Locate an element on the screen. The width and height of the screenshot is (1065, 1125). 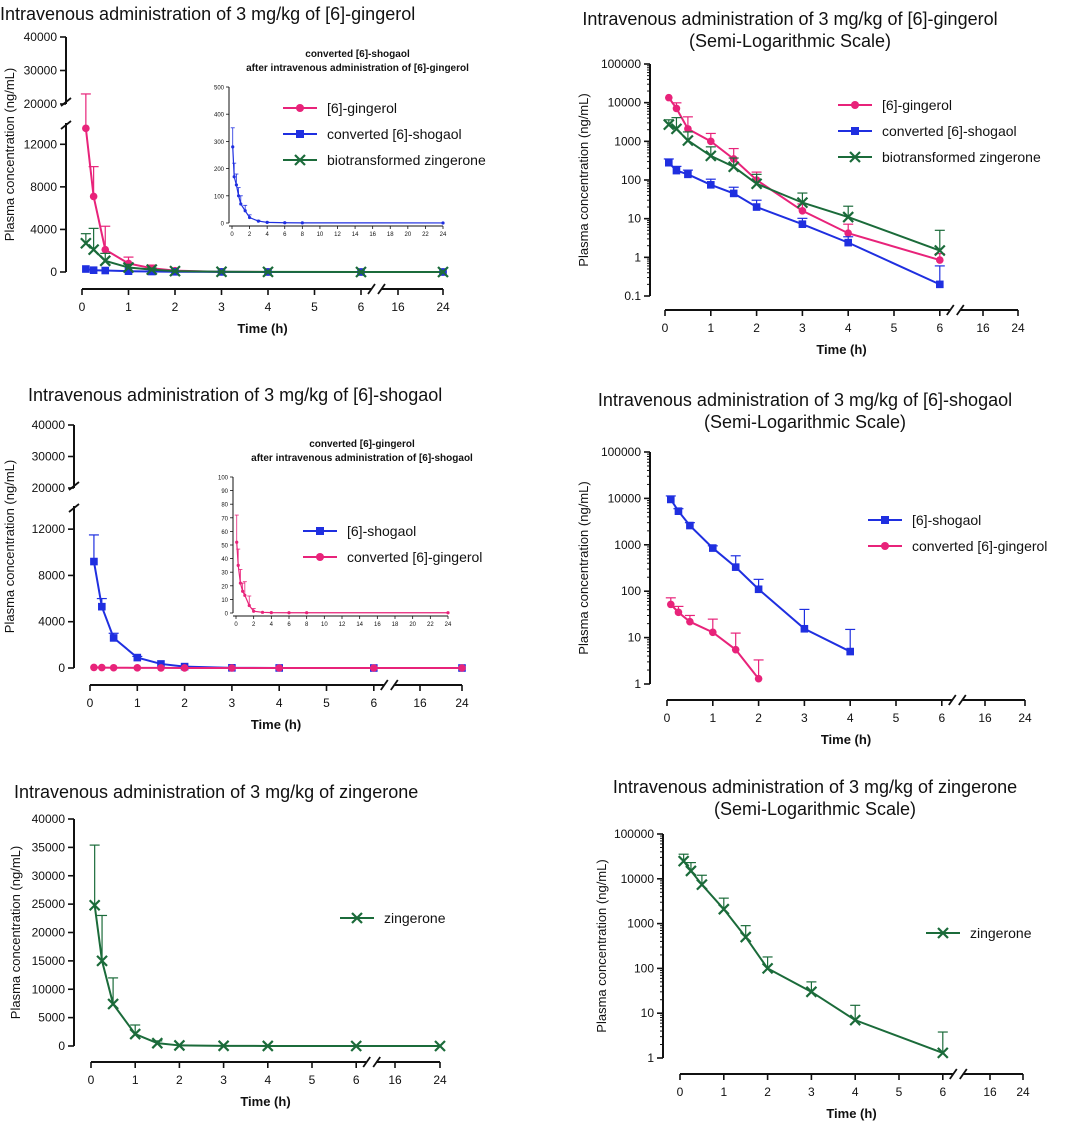
inset-y-tick-label: 0 is located at coordinates (223, 225).